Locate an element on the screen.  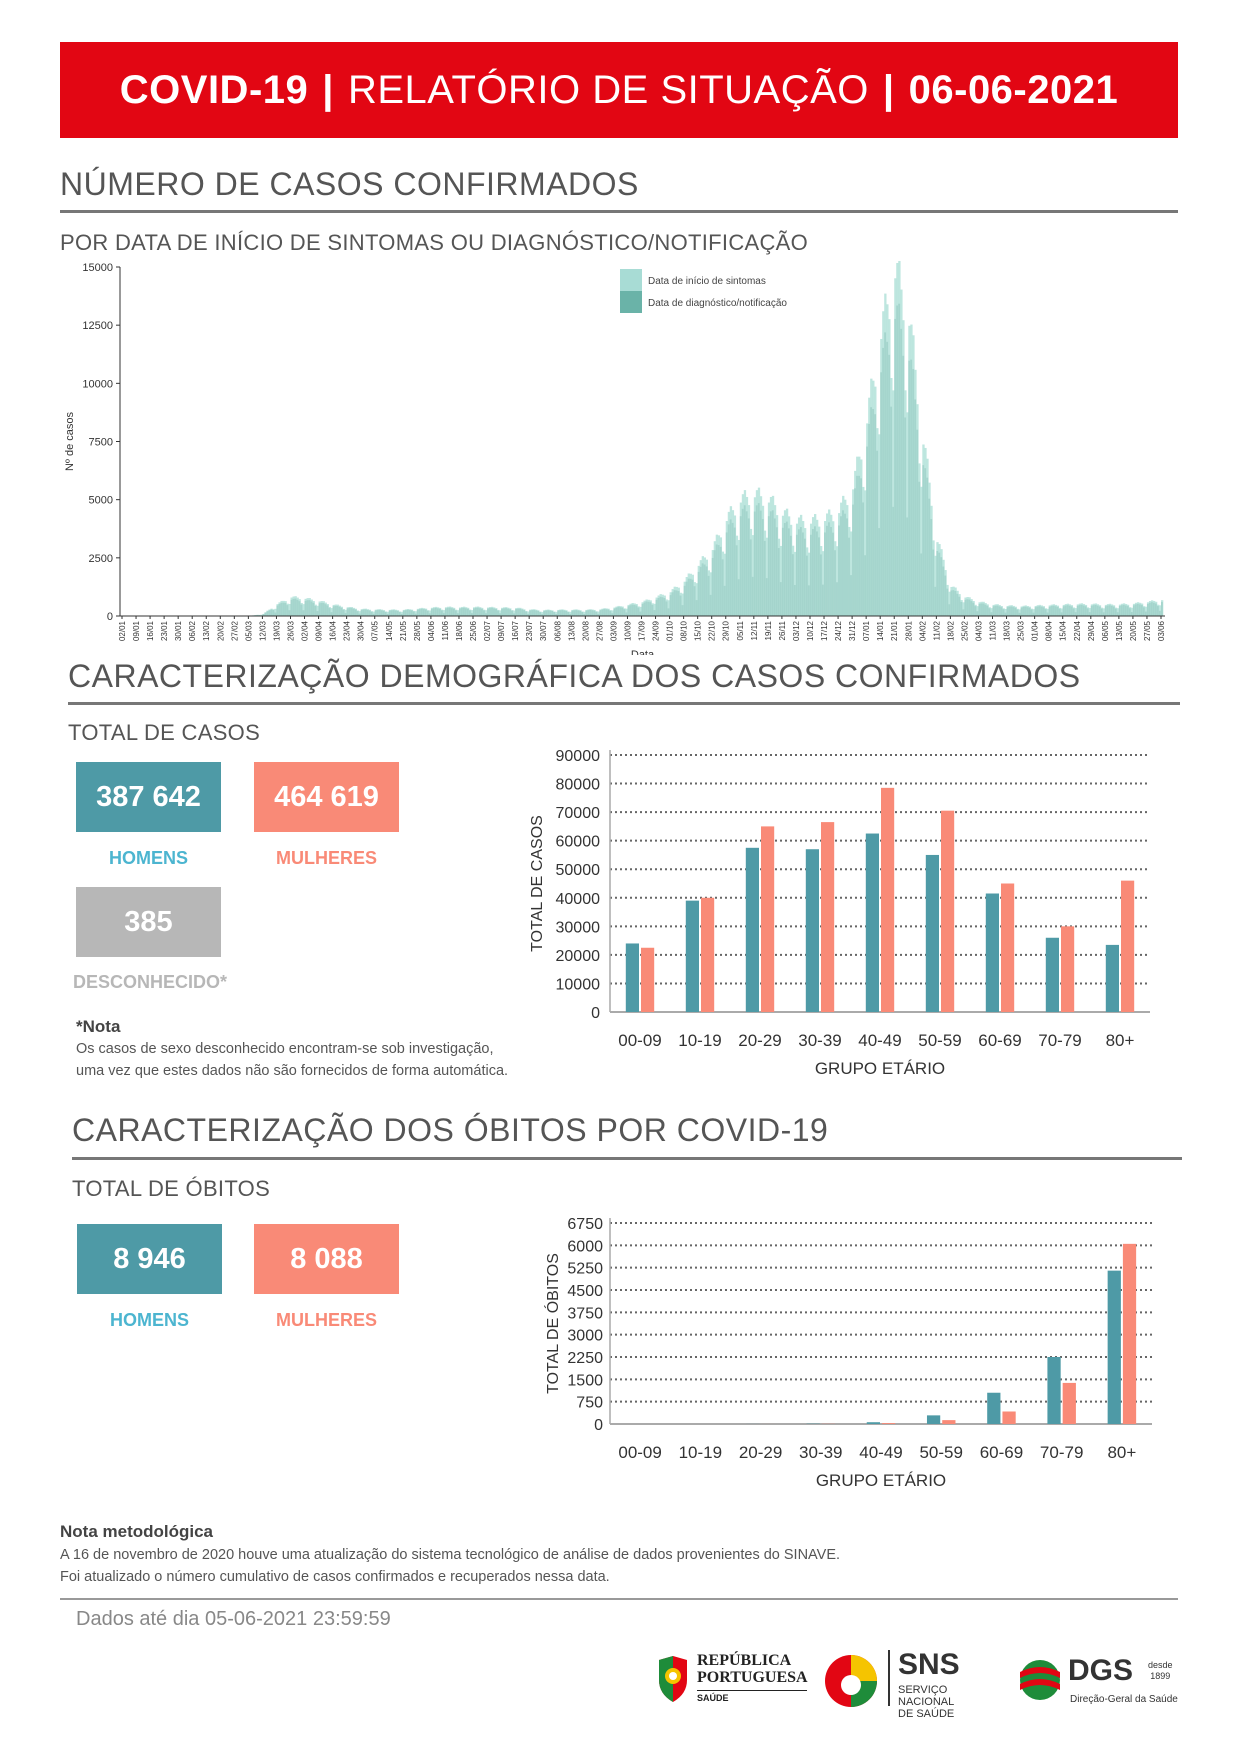
y-tick-label: 7500 is located at coordinates (101, 443).